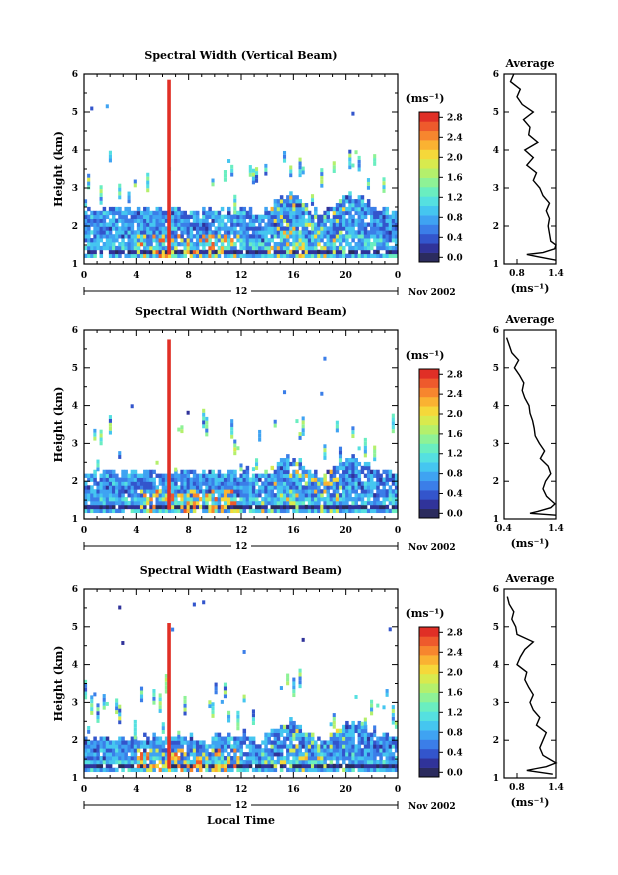 This screenshot has height=875, width=618. I want to click on colorbar-swatch, so click(429, 192).